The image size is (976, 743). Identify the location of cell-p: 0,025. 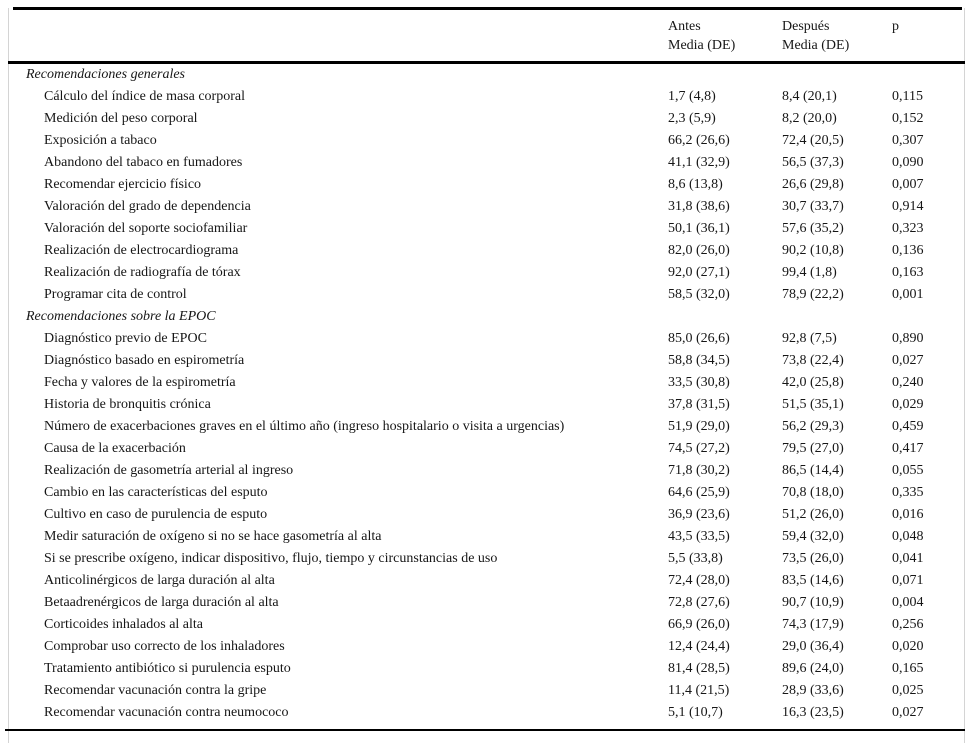
(908, 690).